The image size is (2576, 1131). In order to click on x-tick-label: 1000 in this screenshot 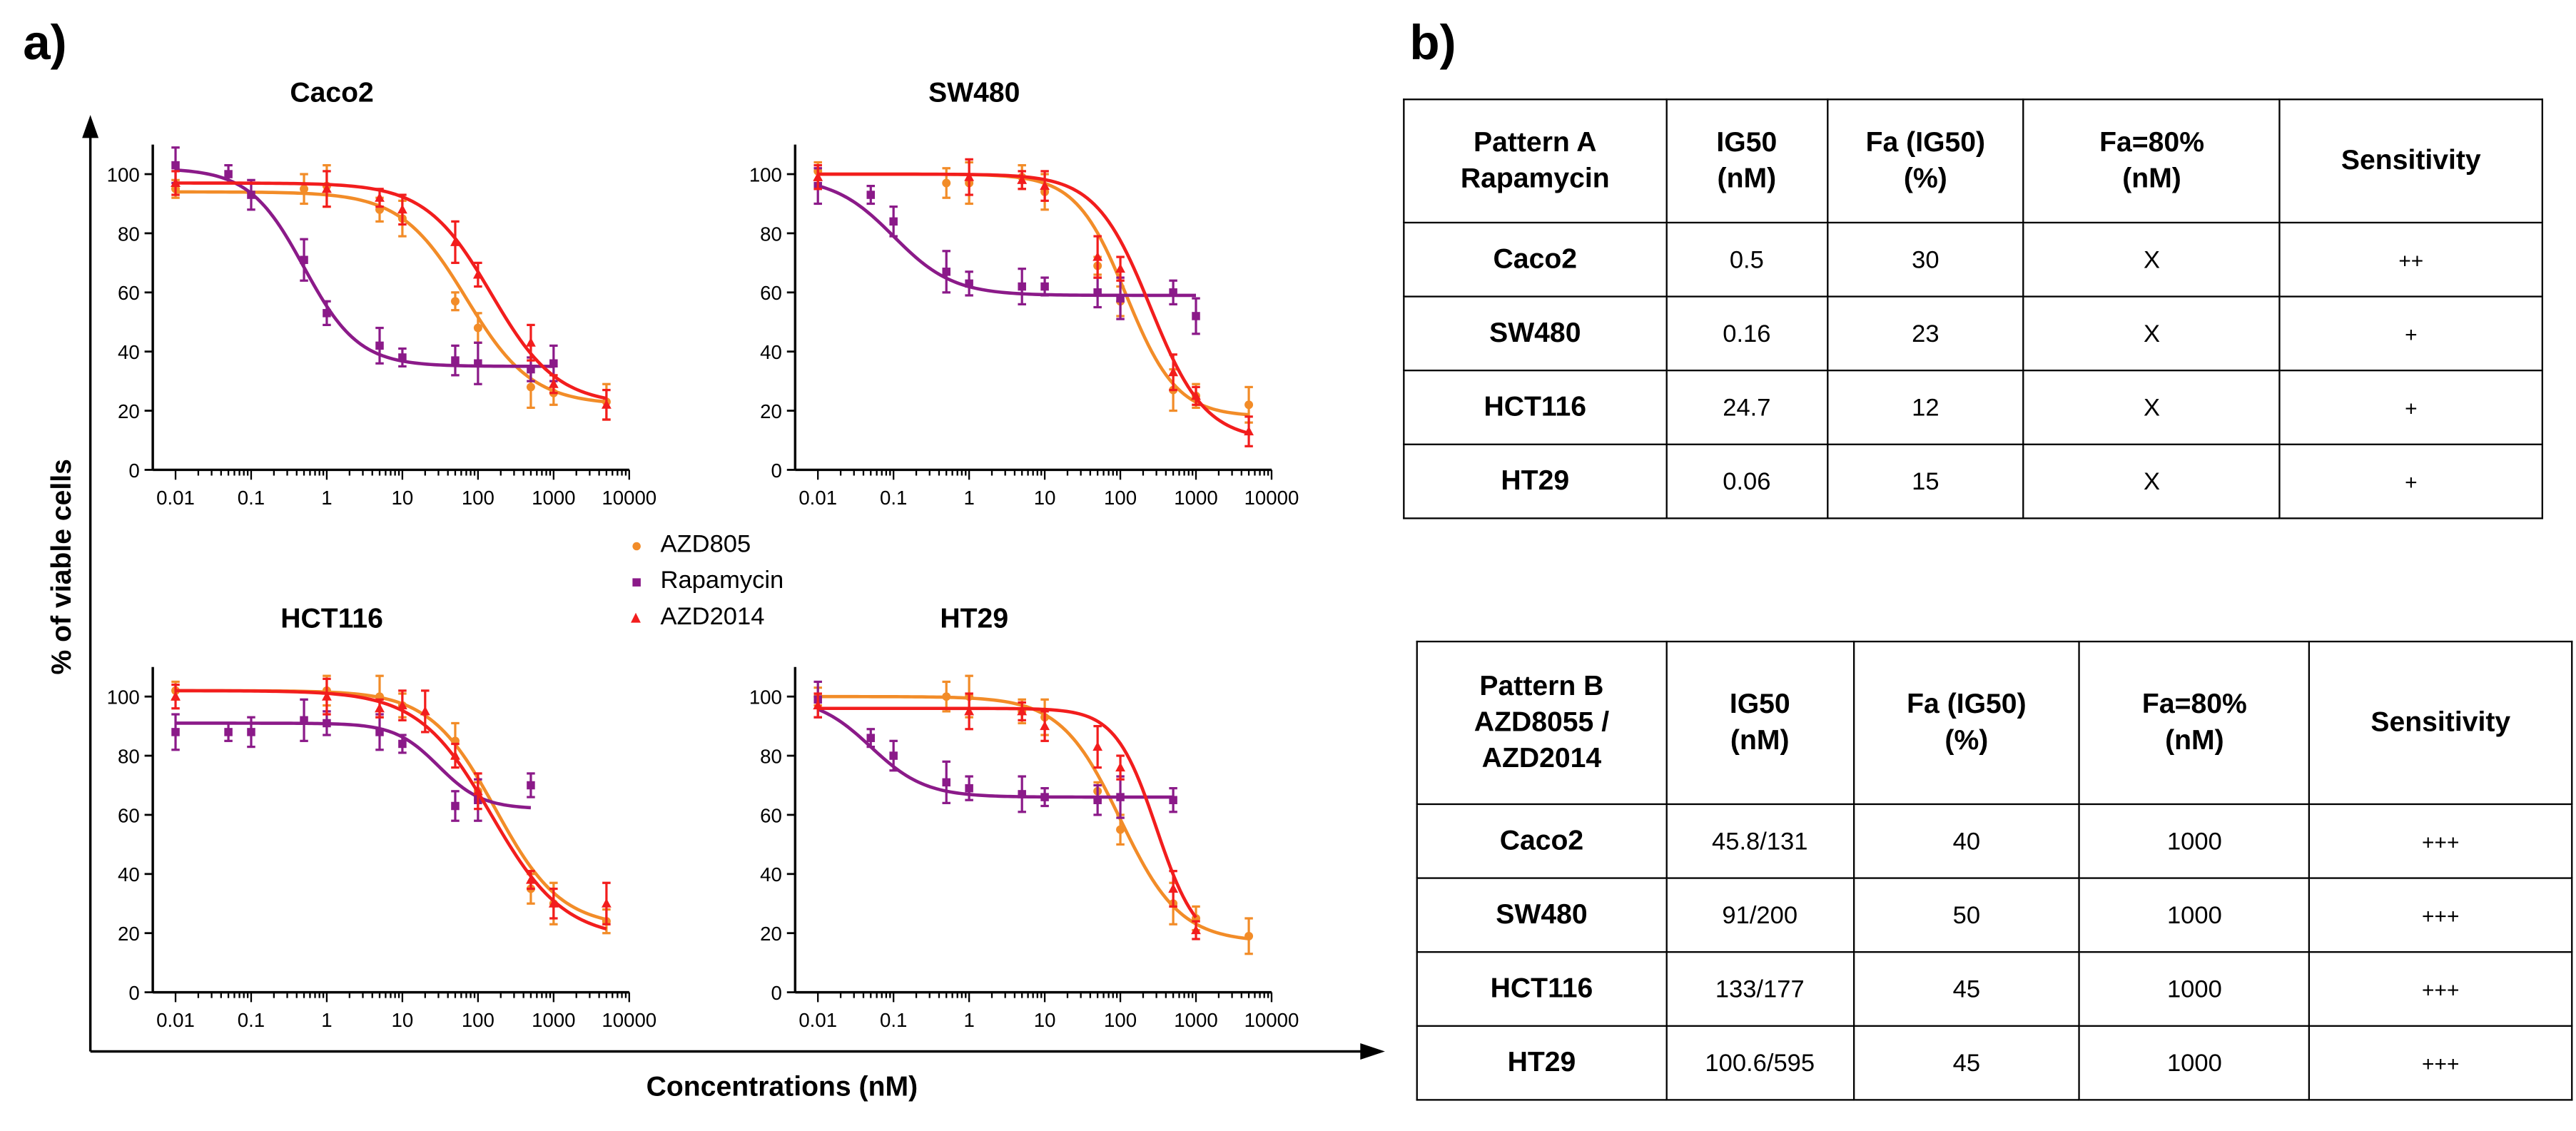, I will do `click(1195, 498)`.